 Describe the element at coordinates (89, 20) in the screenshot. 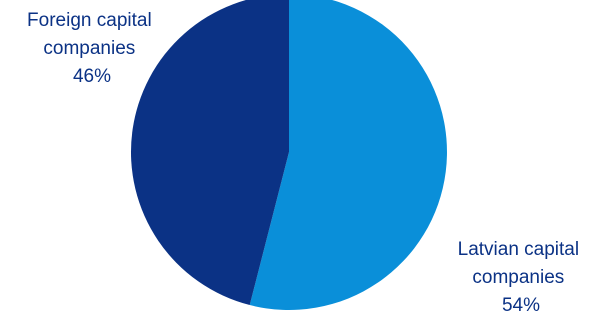

I see `foreign-label-line1: Foreign capital` at that location.